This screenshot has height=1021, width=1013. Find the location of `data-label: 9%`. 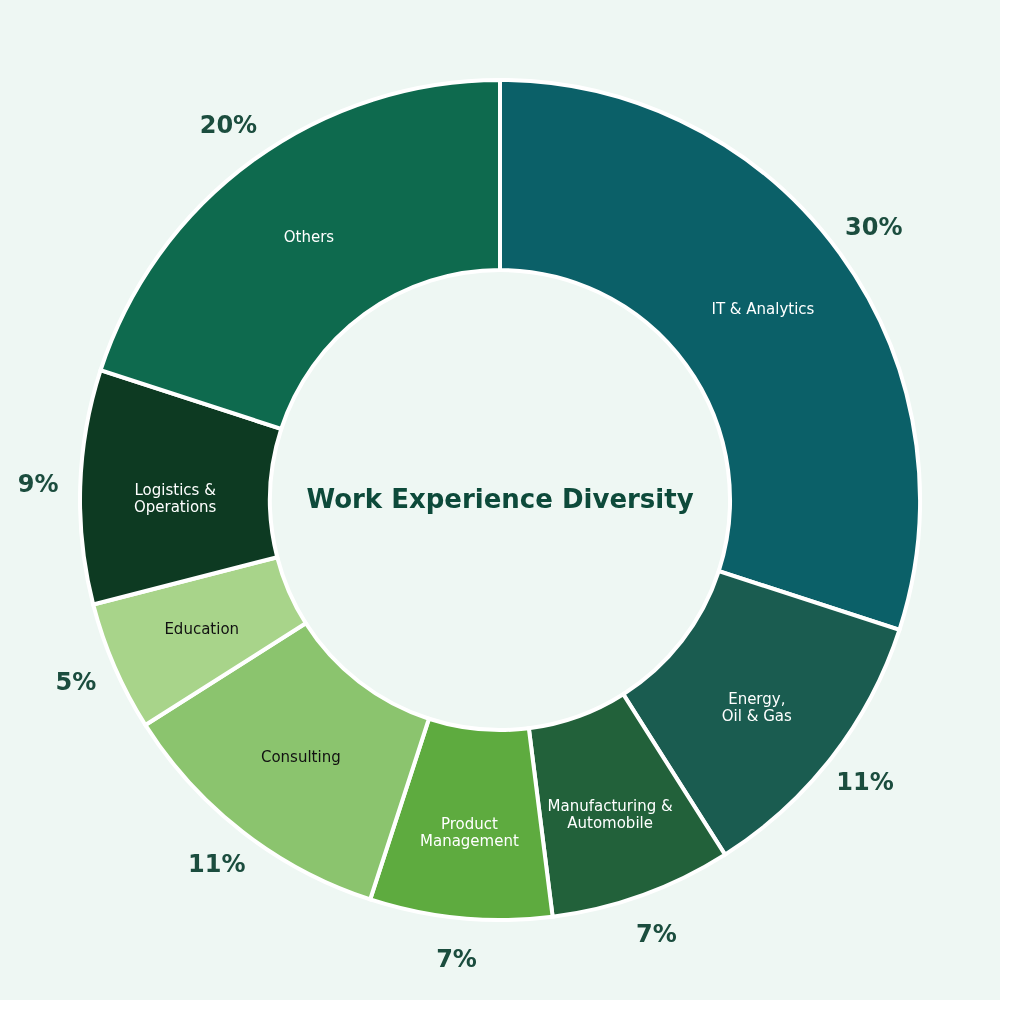

data-label: 9% is located at coordinates (38, 484).